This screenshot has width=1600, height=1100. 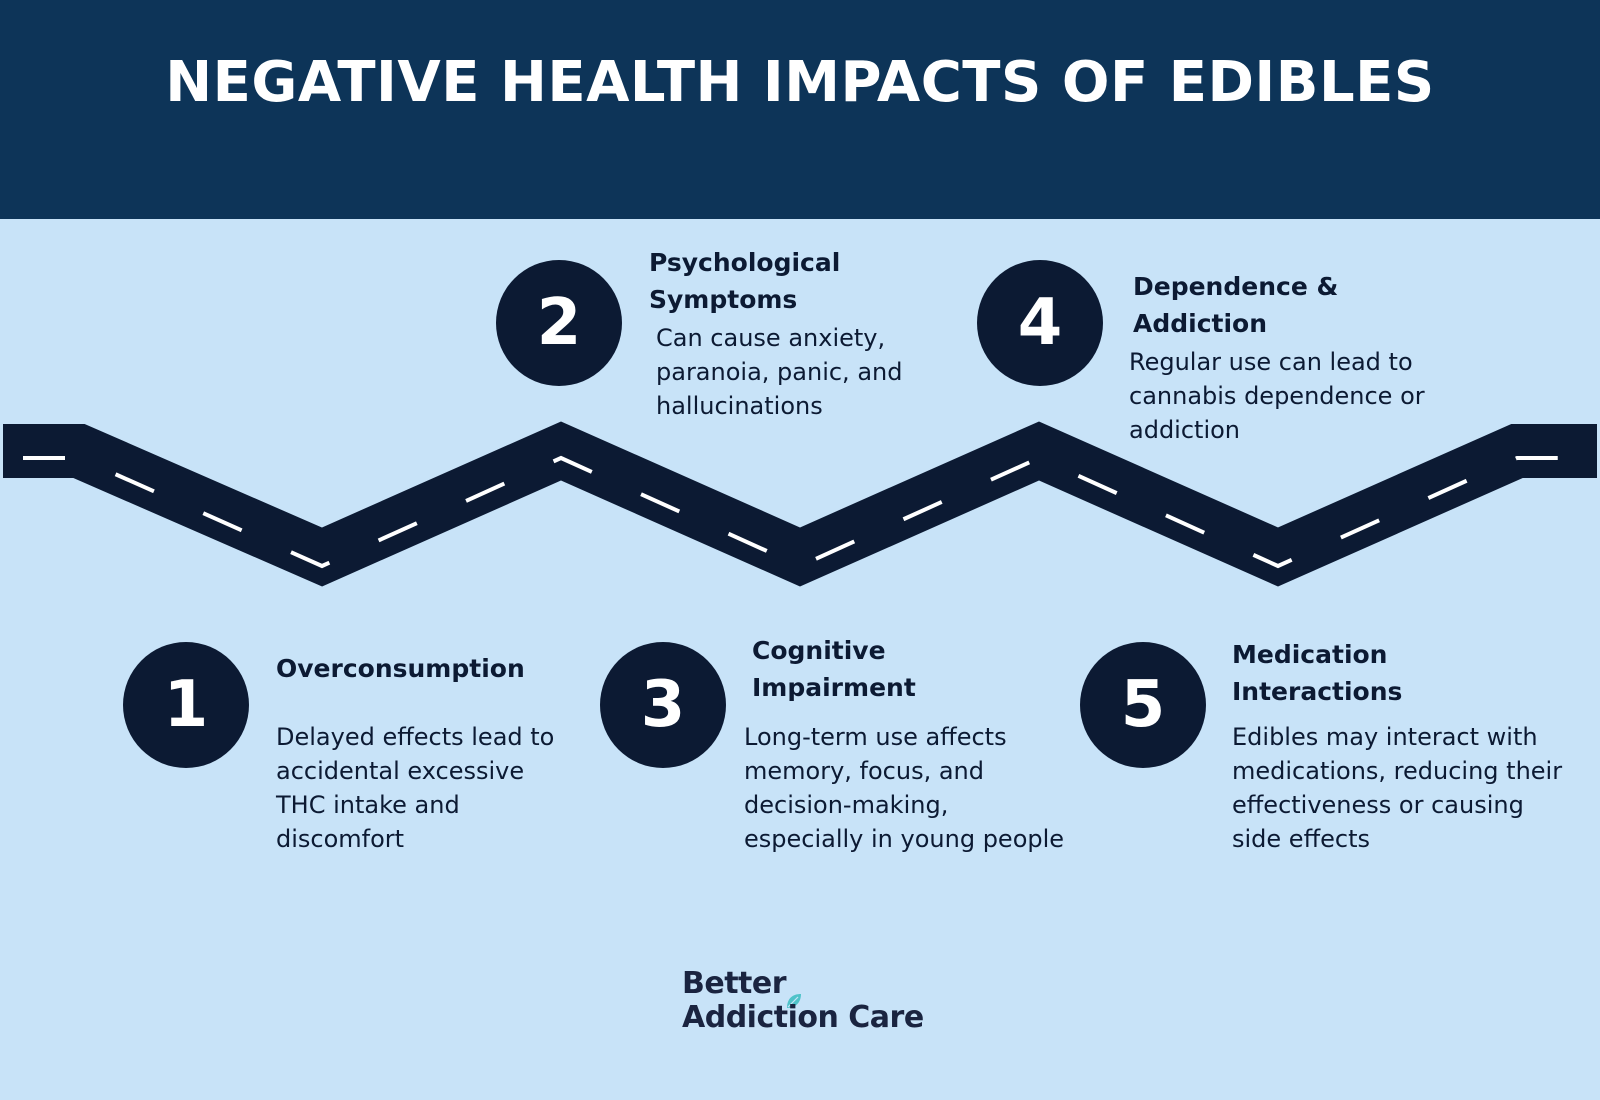 What do you see at coordinates (663, 705) in the screenshot?
I see `step-3-number-circle: 3` at bounding box center [663, 705].